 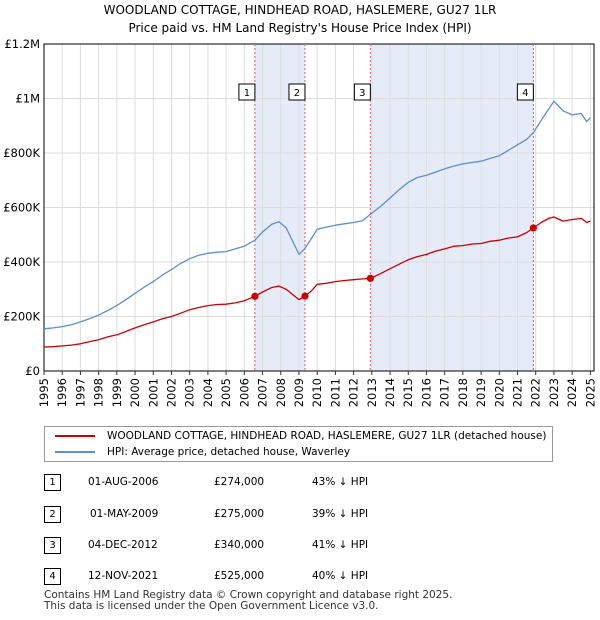 What do you see at coordinates (390, 392) in the screenshot?
I see `x-tick-label: 2014` at bounding box center [390, 392].